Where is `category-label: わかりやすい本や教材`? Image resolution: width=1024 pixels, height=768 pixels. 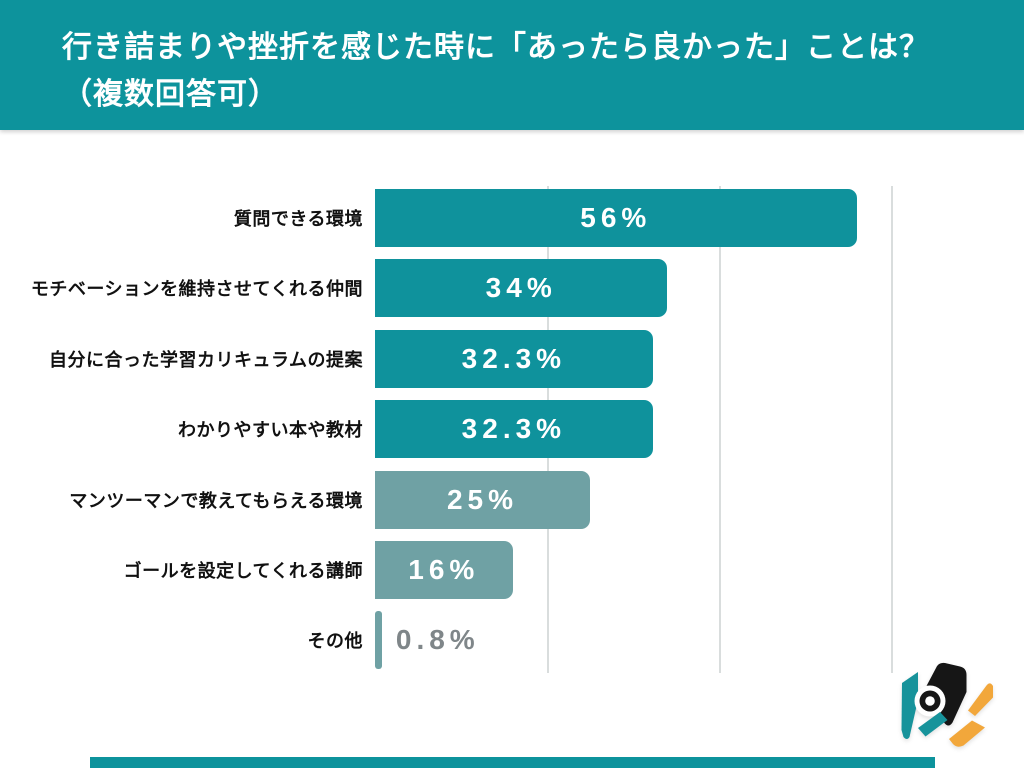 category-label: わかりやすい本や教材 is located at coordinates (270, 430).